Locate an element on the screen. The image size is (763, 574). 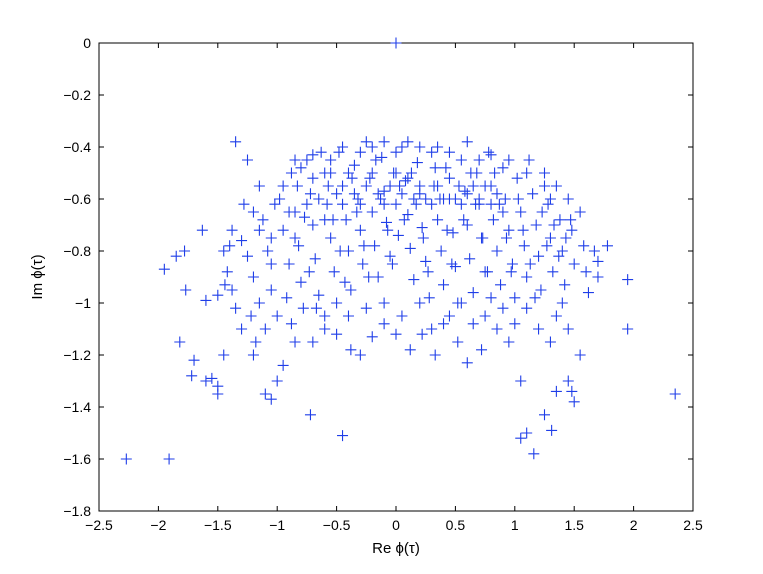
y-tick-label: −1.8 is located at coordinates (77, 511).